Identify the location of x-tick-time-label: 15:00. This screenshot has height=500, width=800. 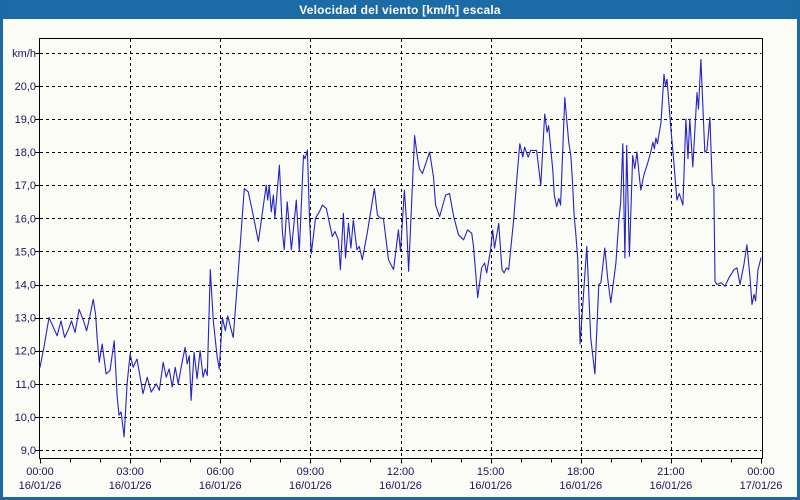
(491, 472).